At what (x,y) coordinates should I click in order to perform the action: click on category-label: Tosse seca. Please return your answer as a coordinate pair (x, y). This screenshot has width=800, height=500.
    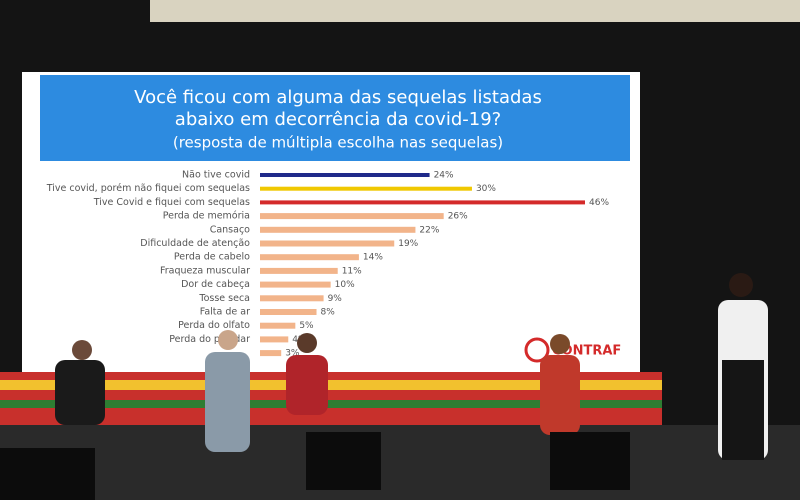
    Looking at the image, I should click on (224, 298).